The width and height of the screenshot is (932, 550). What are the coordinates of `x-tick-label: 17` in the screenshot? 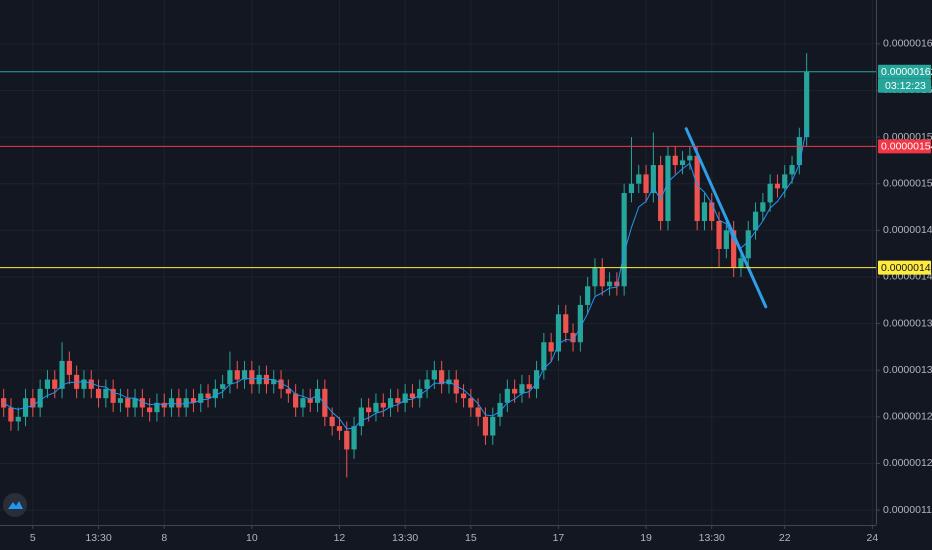 It's located at (559, 538).